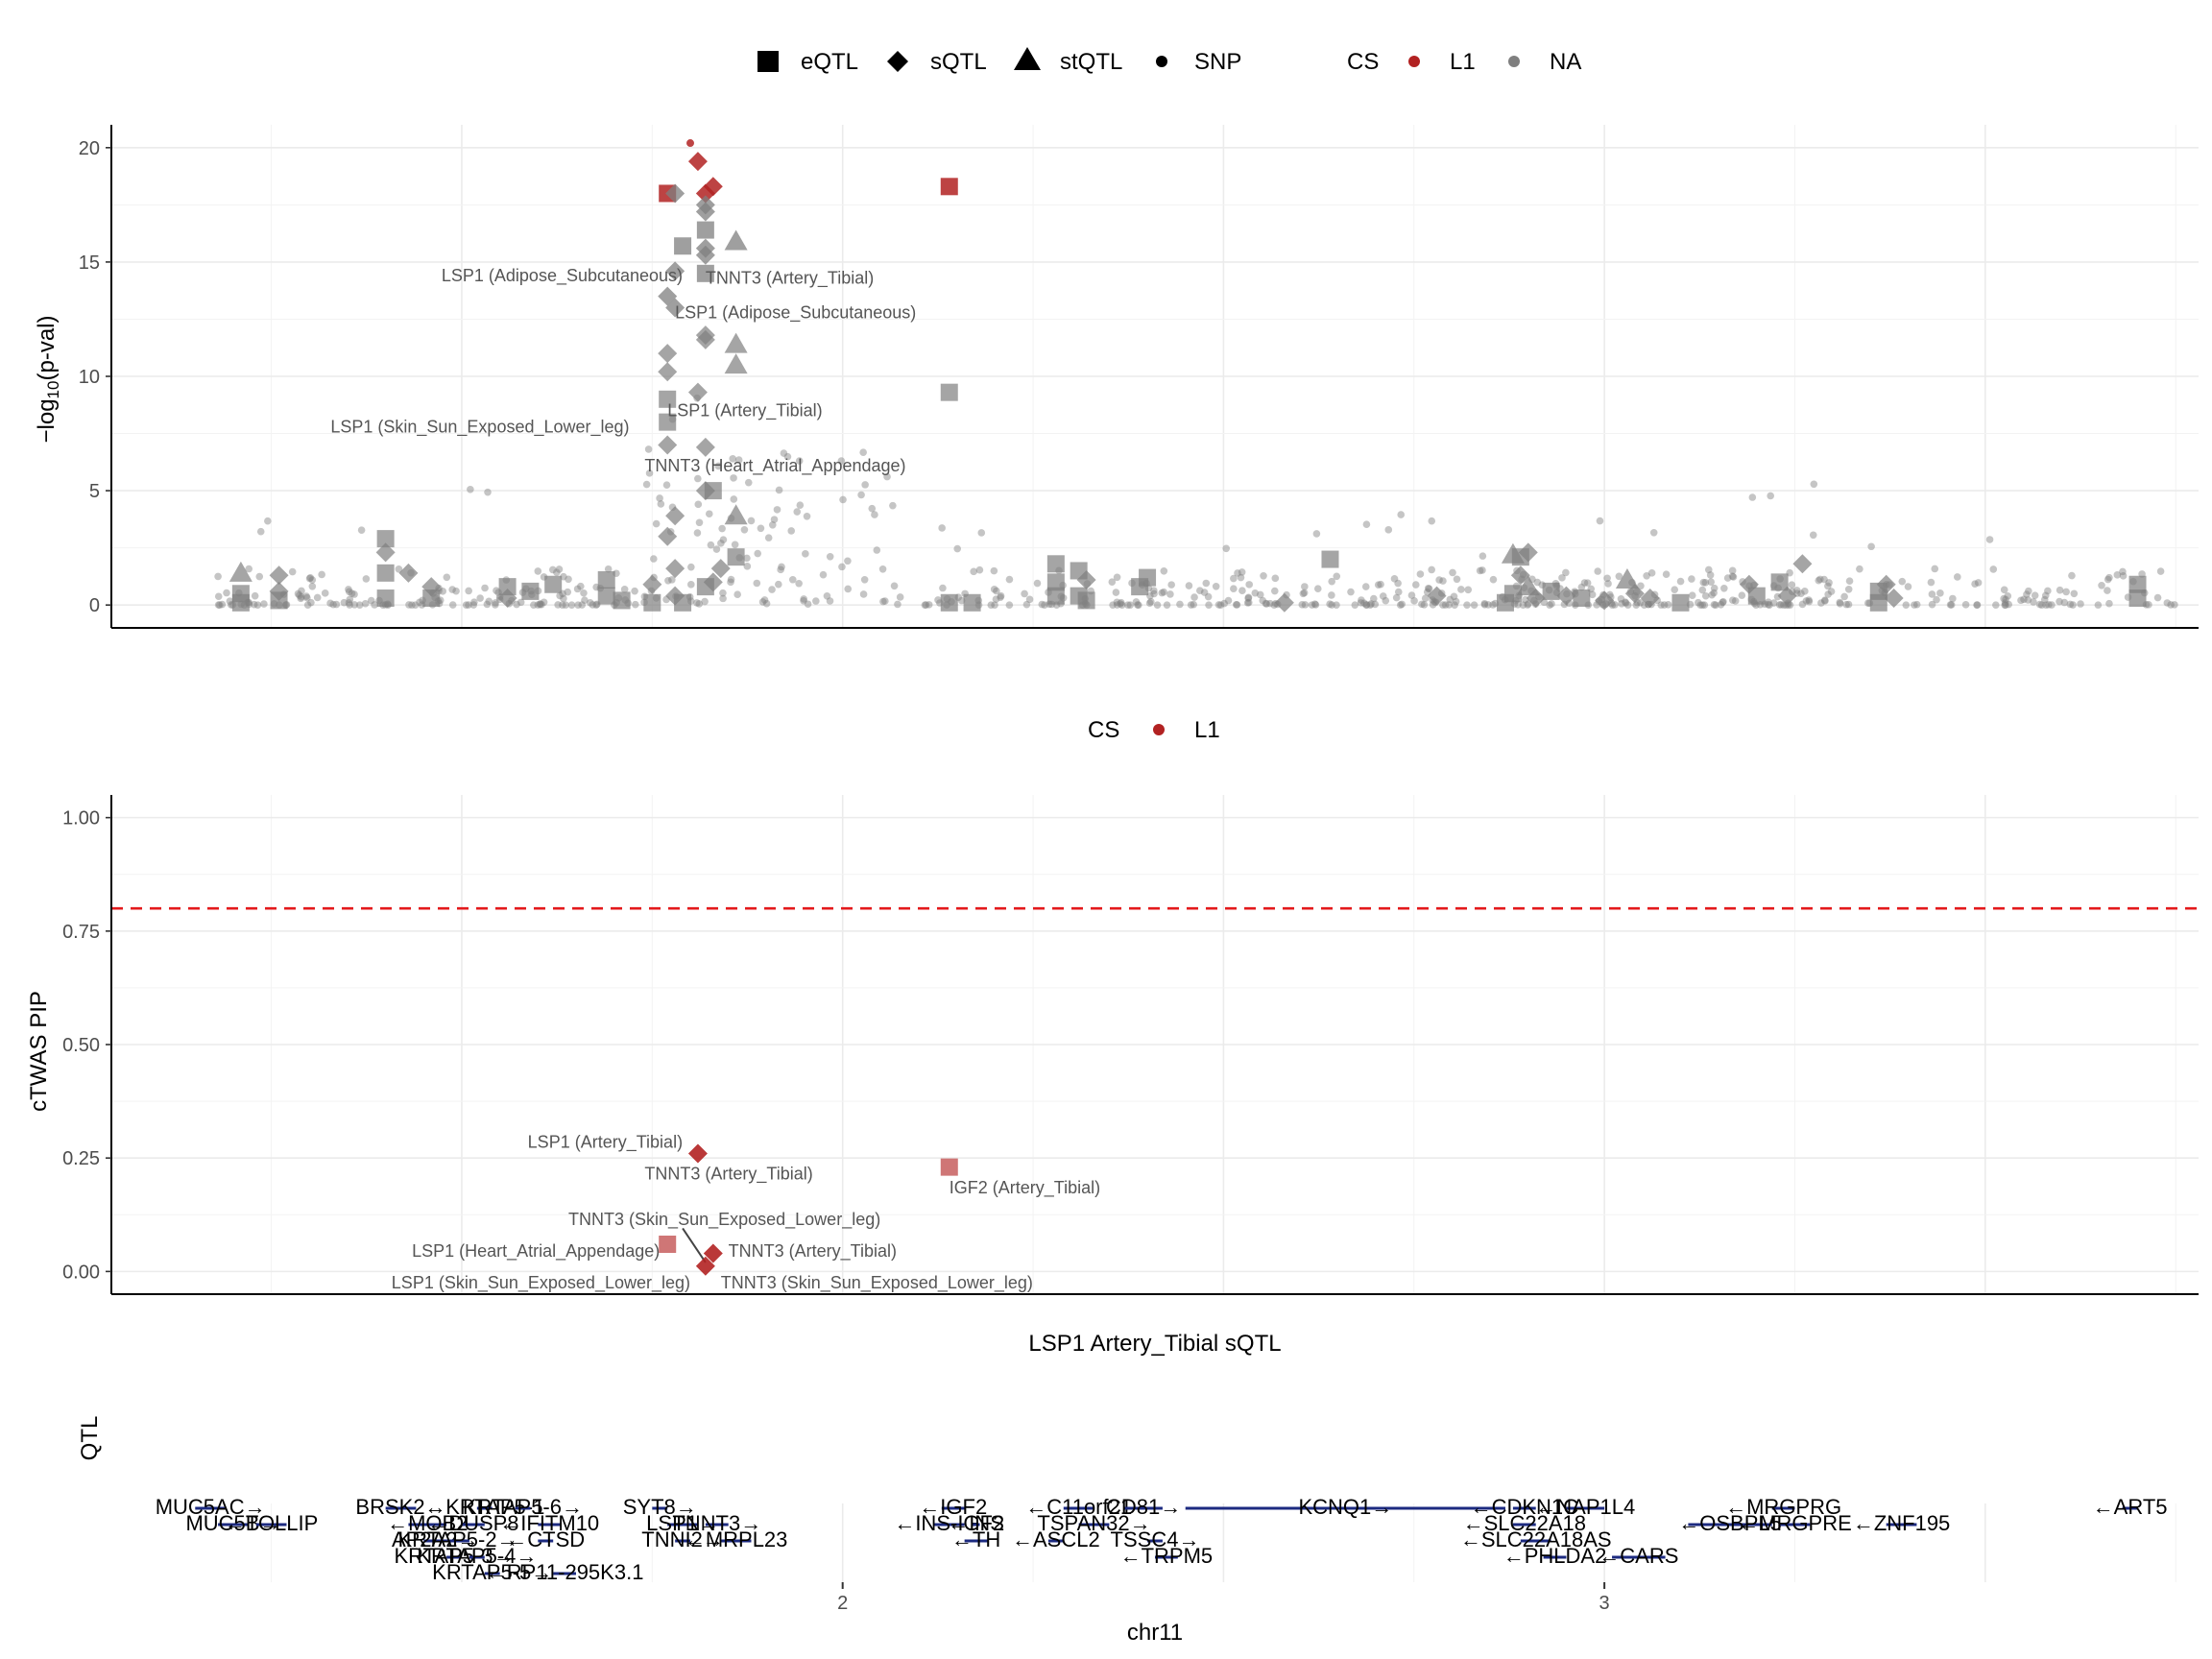  Describe the element at coordinates (454, 1556) in the screenshot. I see `gene-label: KRTAP5-3→` at that location.